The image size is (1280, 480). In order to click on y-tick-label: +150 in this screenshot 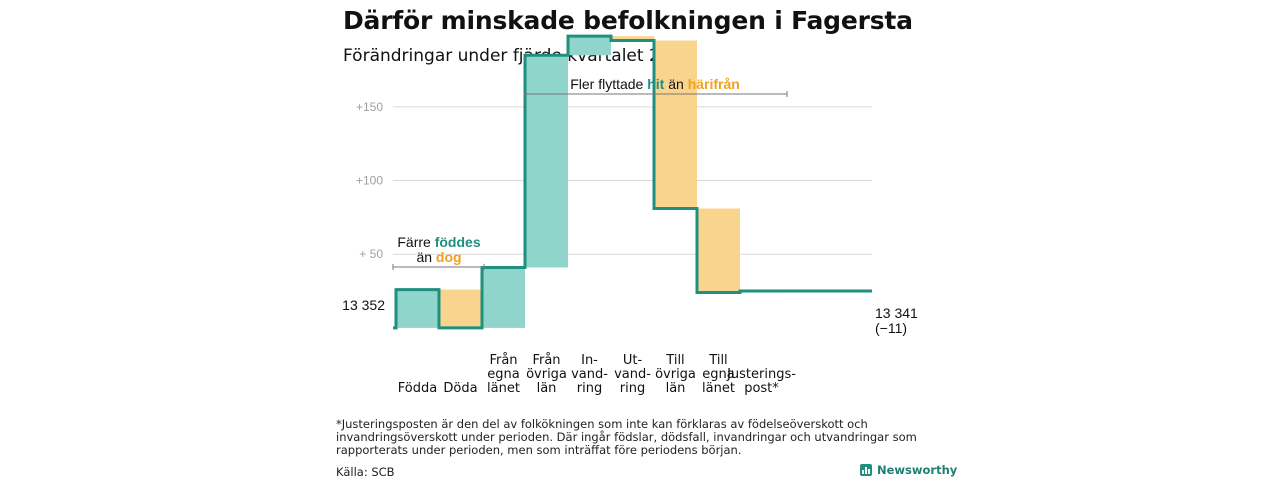, I will do `click(369, 107)`.